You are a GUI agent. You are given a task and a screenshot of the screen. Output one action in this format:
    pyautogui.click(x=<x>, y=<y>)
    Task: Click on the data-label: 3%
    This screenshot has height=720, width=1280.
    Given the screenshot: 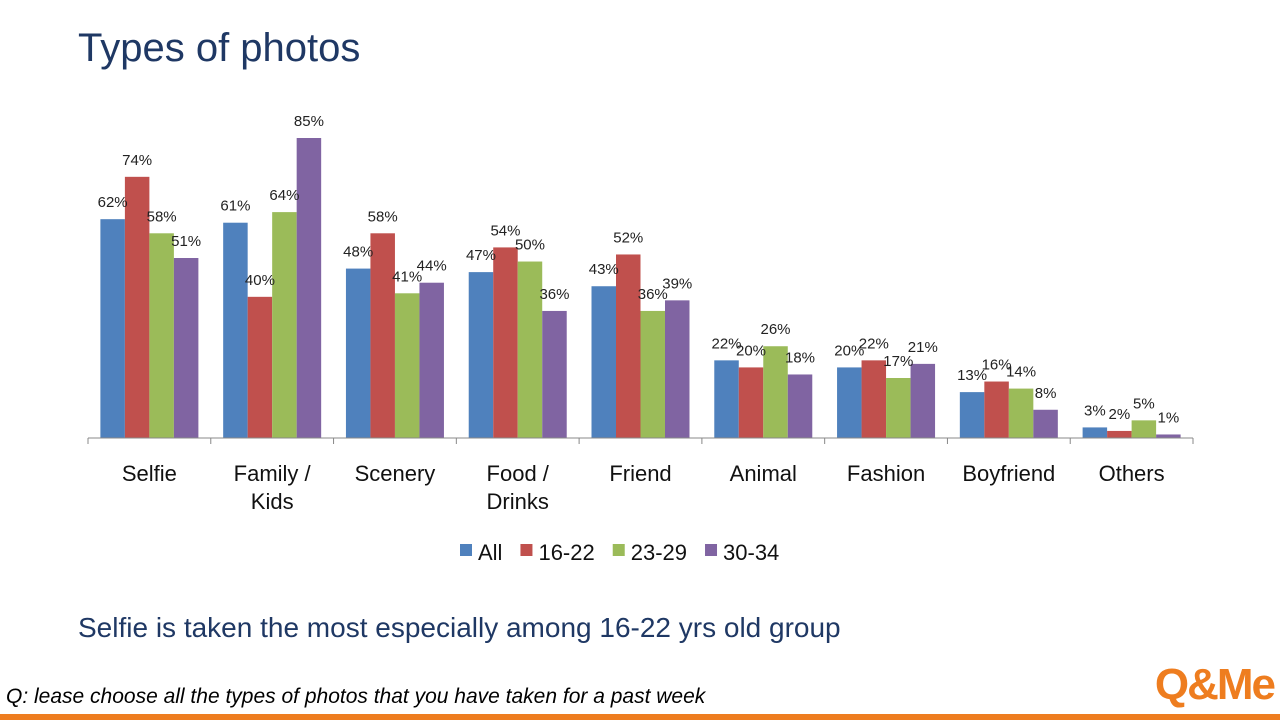 What is the action you would take?
    pyautogui.click(x=1095, y=410)
    